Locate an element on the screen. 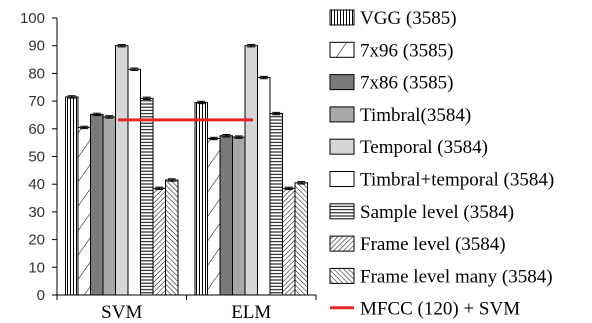 Image resolution: width=592 pixels, height=323 pixels. y-tick-label: 20 is located at coordinates (36, 240).